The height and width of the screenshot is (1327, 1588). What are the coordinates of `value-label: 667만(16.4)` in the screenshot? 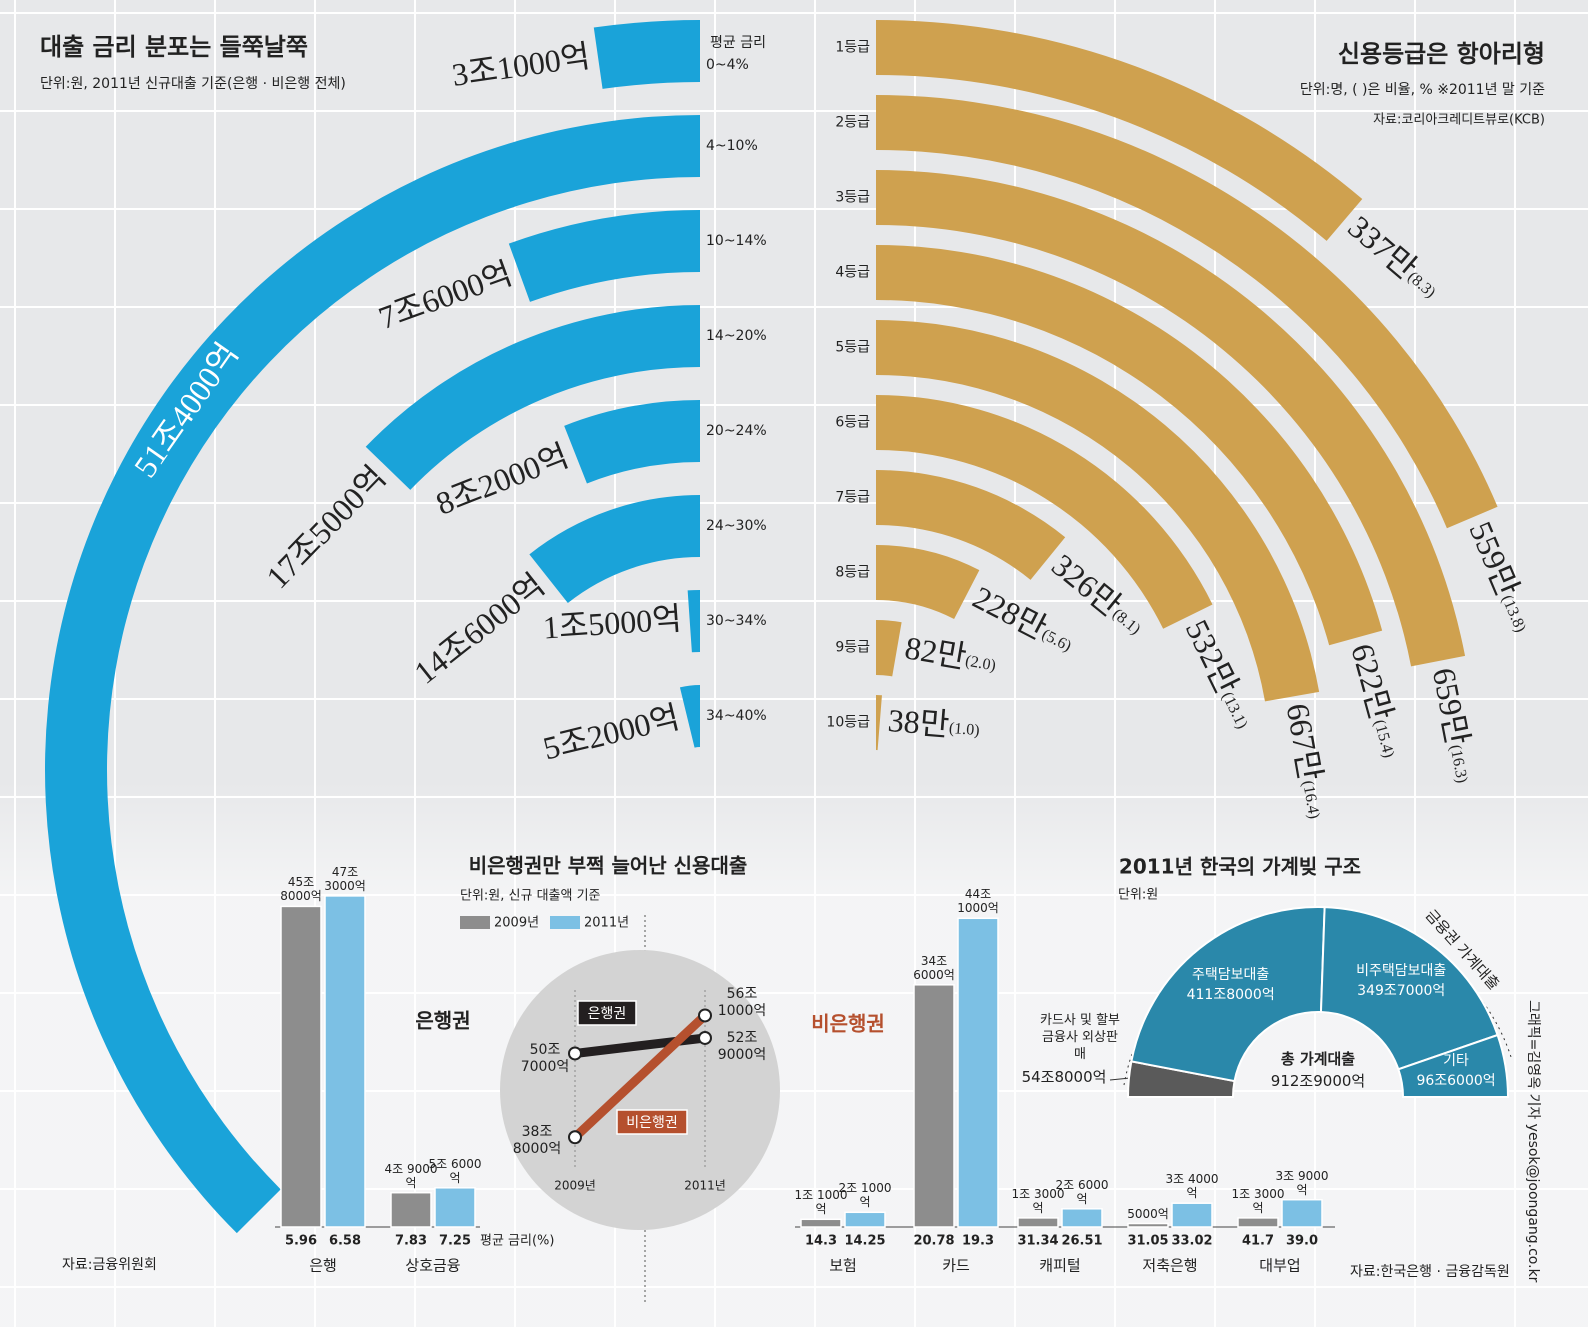 It's located at (1307, 761).